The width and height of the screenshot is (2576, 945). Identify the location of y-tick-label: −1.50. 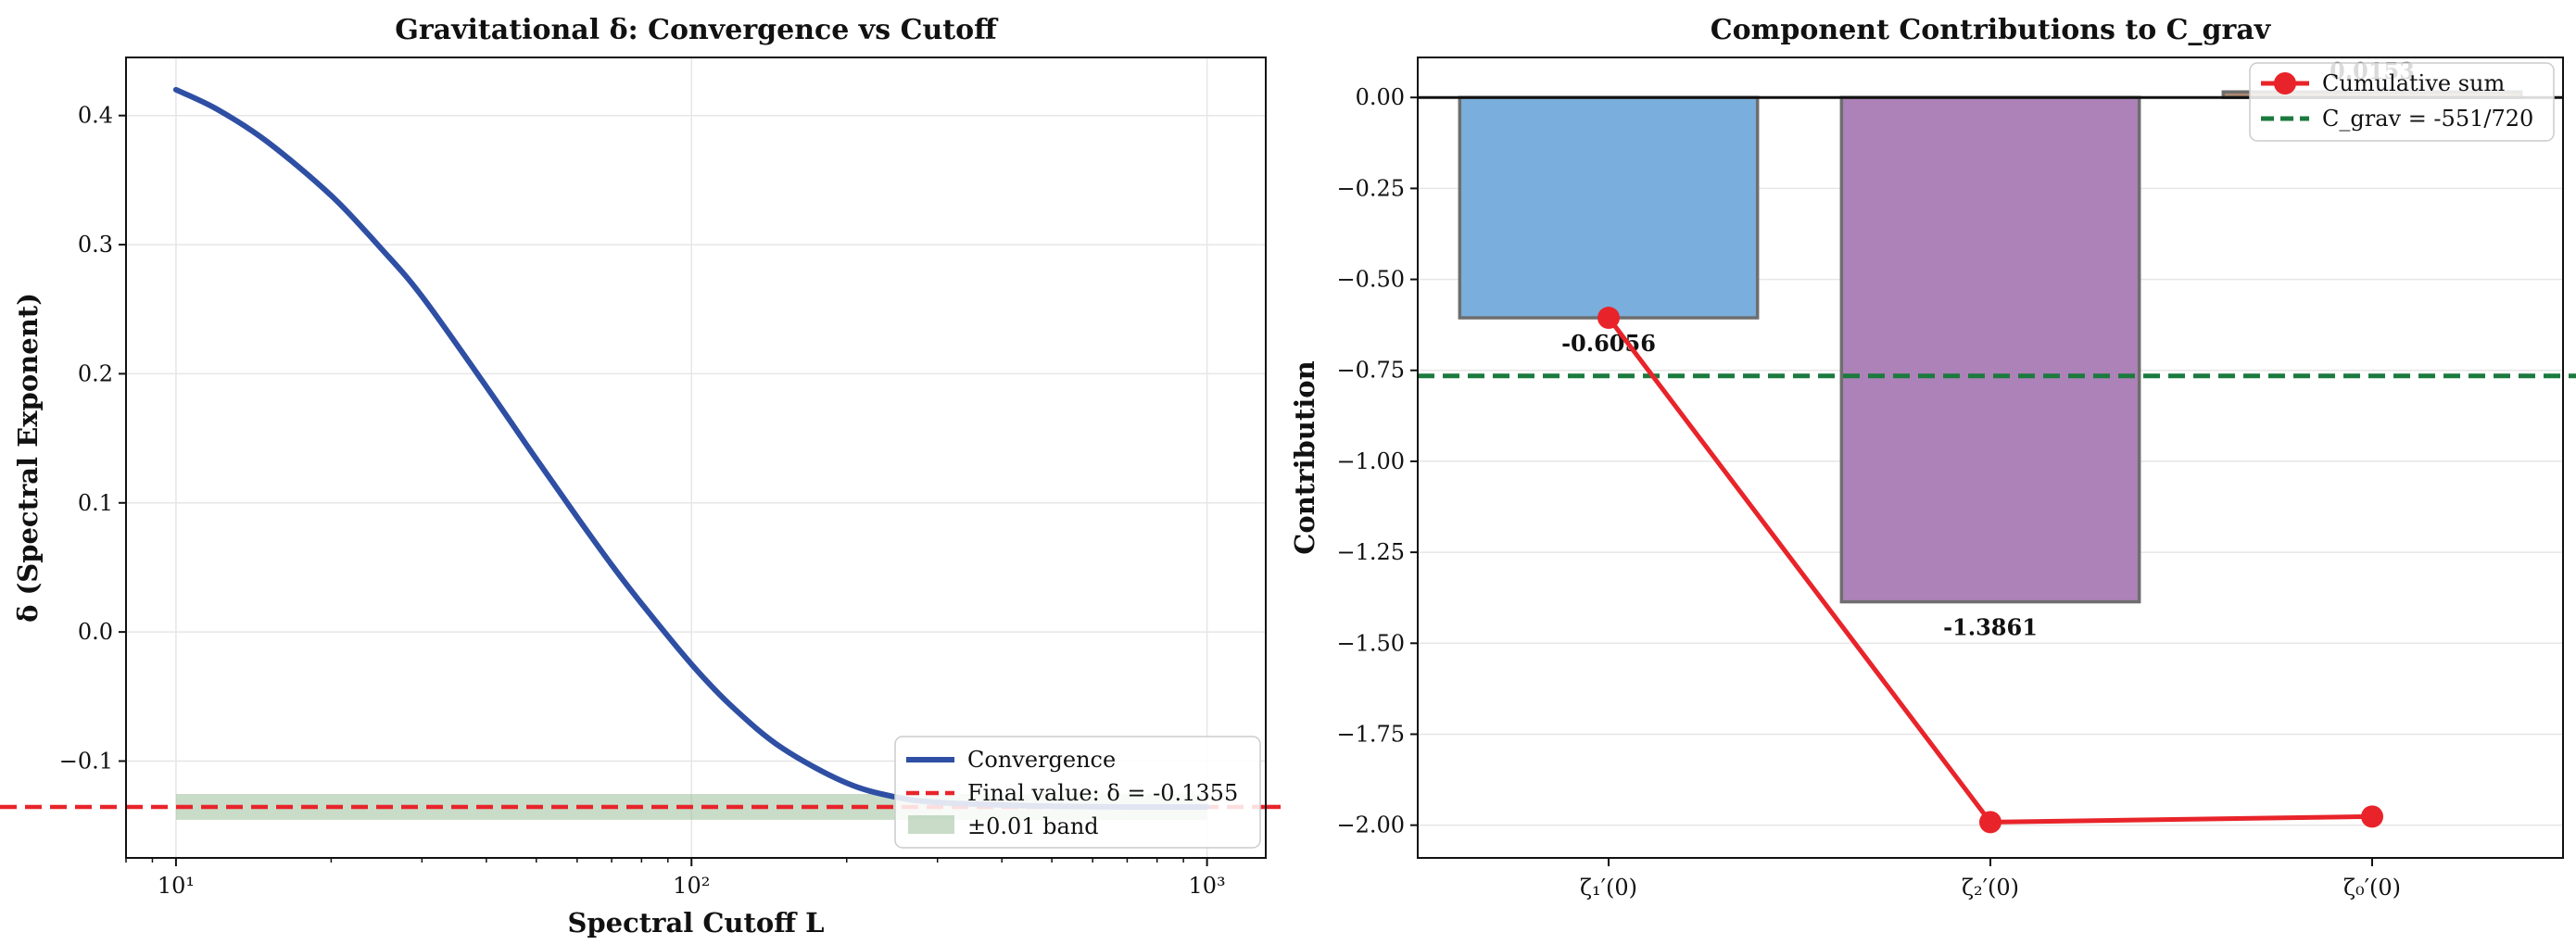
(1370, 643).